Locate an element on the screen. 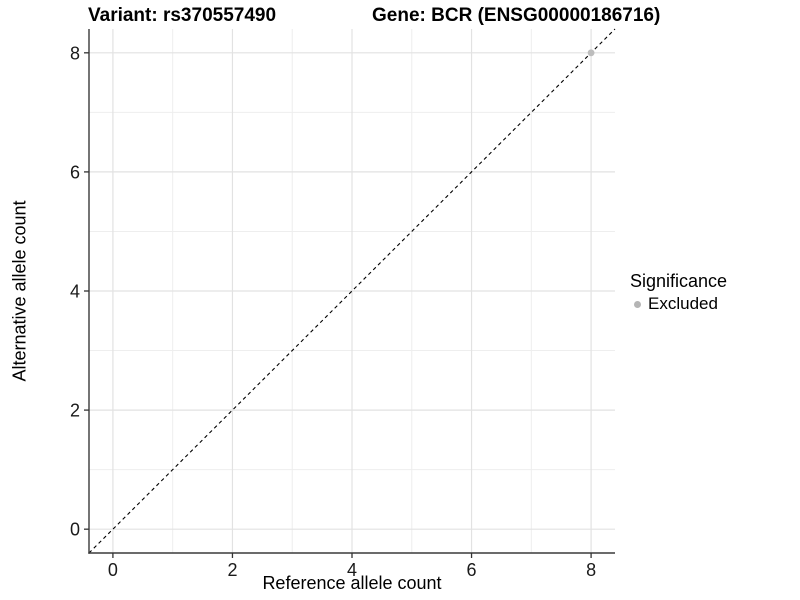 The height and width of the screenshot is (600, 800). y-tick-label: 4 is located at coordinates (75, 292).